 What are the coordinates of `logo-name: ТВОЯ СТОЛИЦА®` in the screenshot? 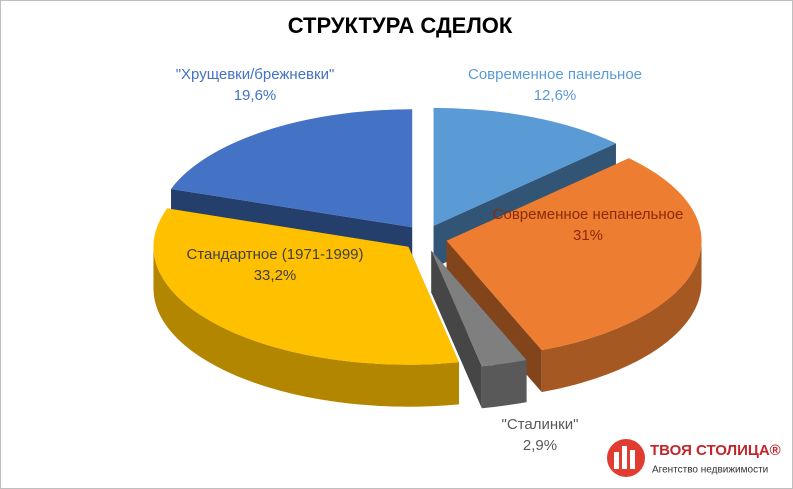 It's located at (715, 450).